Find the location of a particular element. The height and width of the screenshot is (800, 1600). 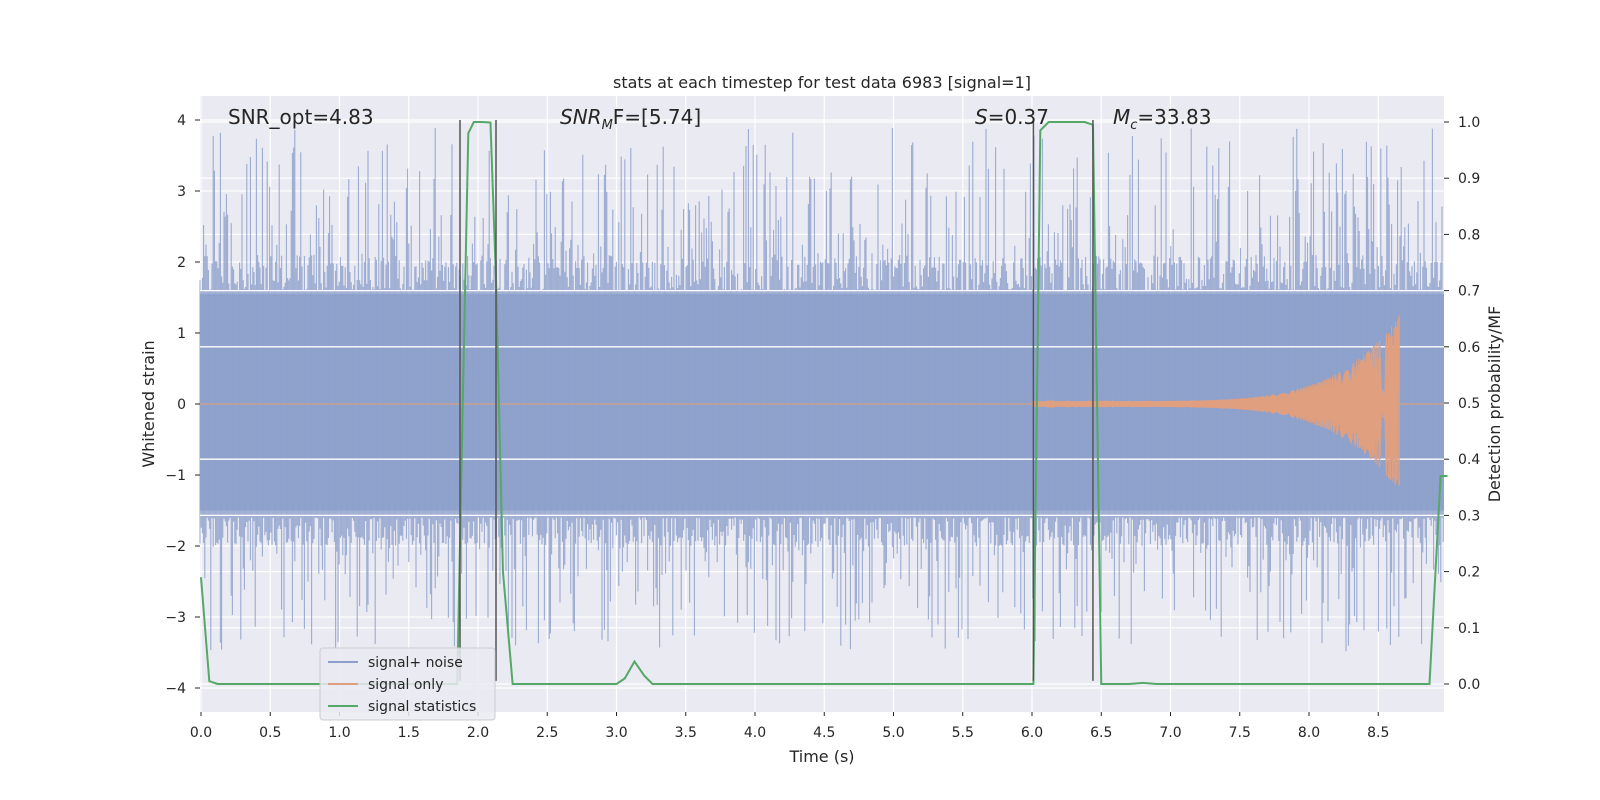

y-left-tick-0: 4 is located at coordinates (181, 121).